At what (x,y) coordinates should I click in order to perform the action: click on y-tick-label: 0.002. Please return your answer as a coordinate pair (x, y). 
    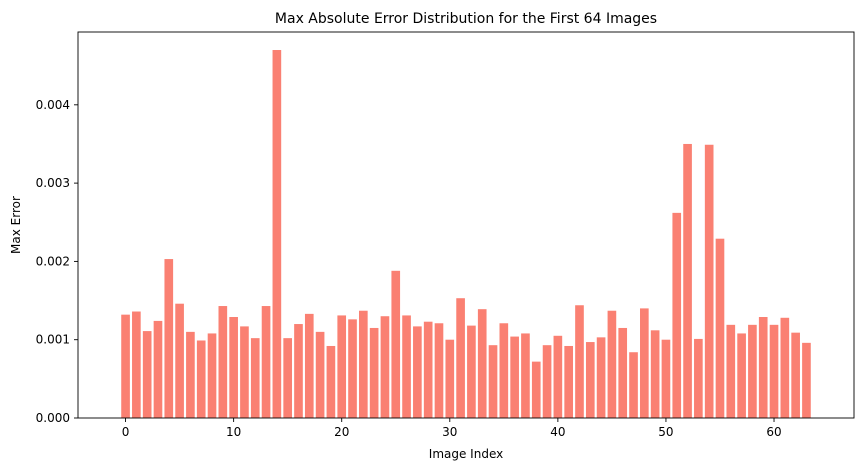
    Looking at the image, I should click on (53, 261).